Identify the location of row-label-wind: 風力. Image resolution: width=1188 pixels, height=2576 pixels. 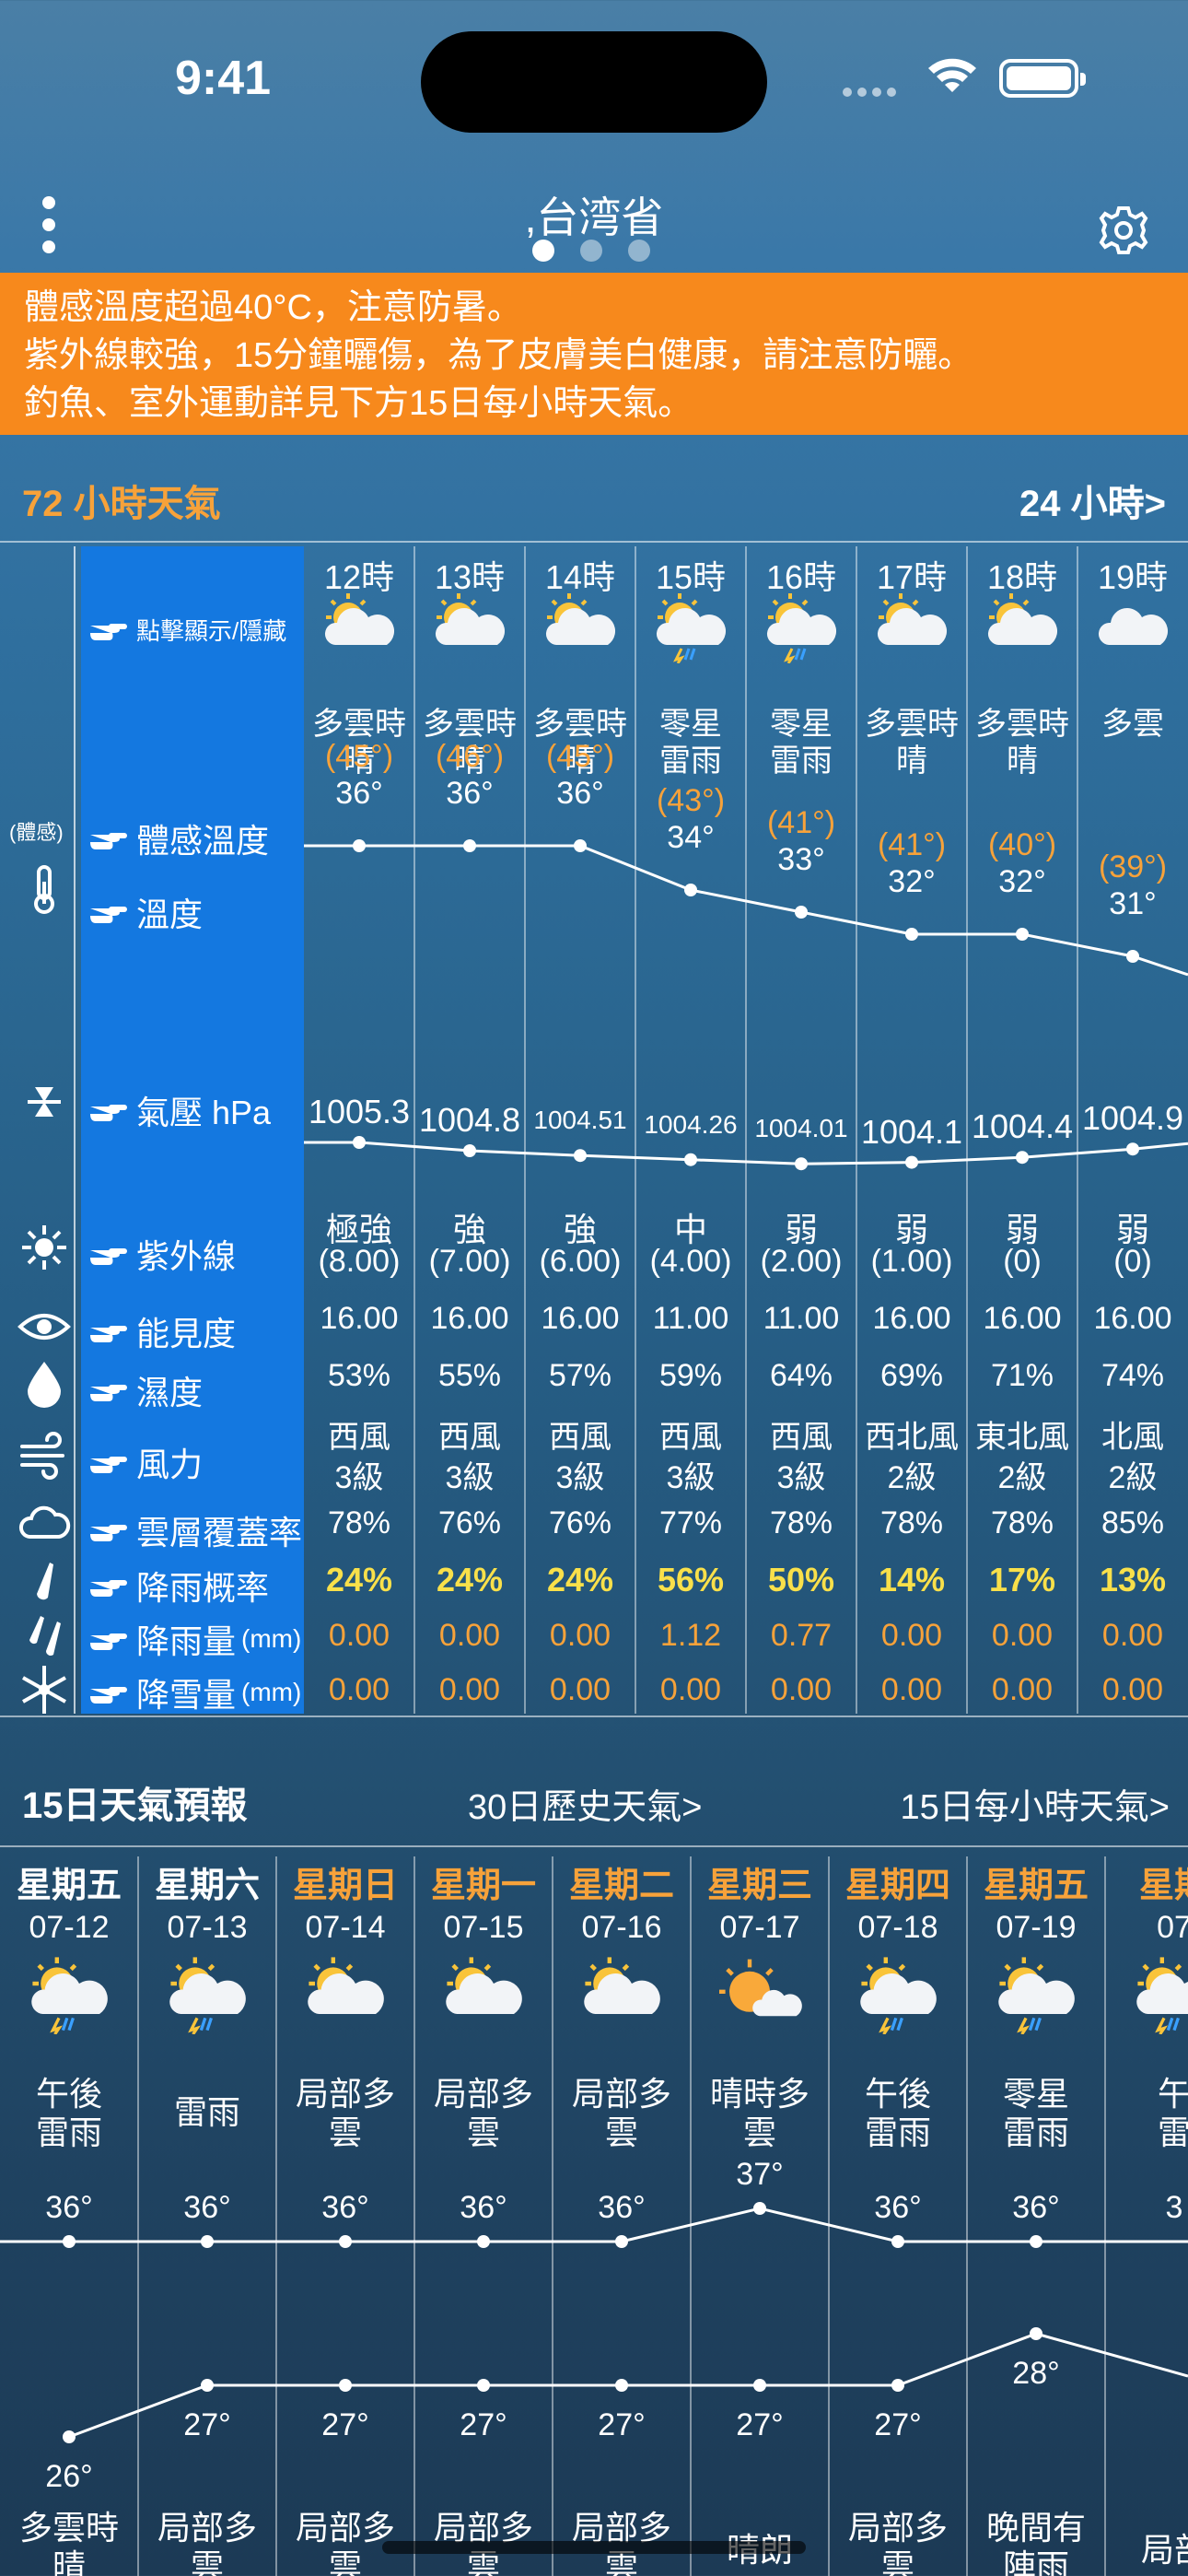
(145, 1462).